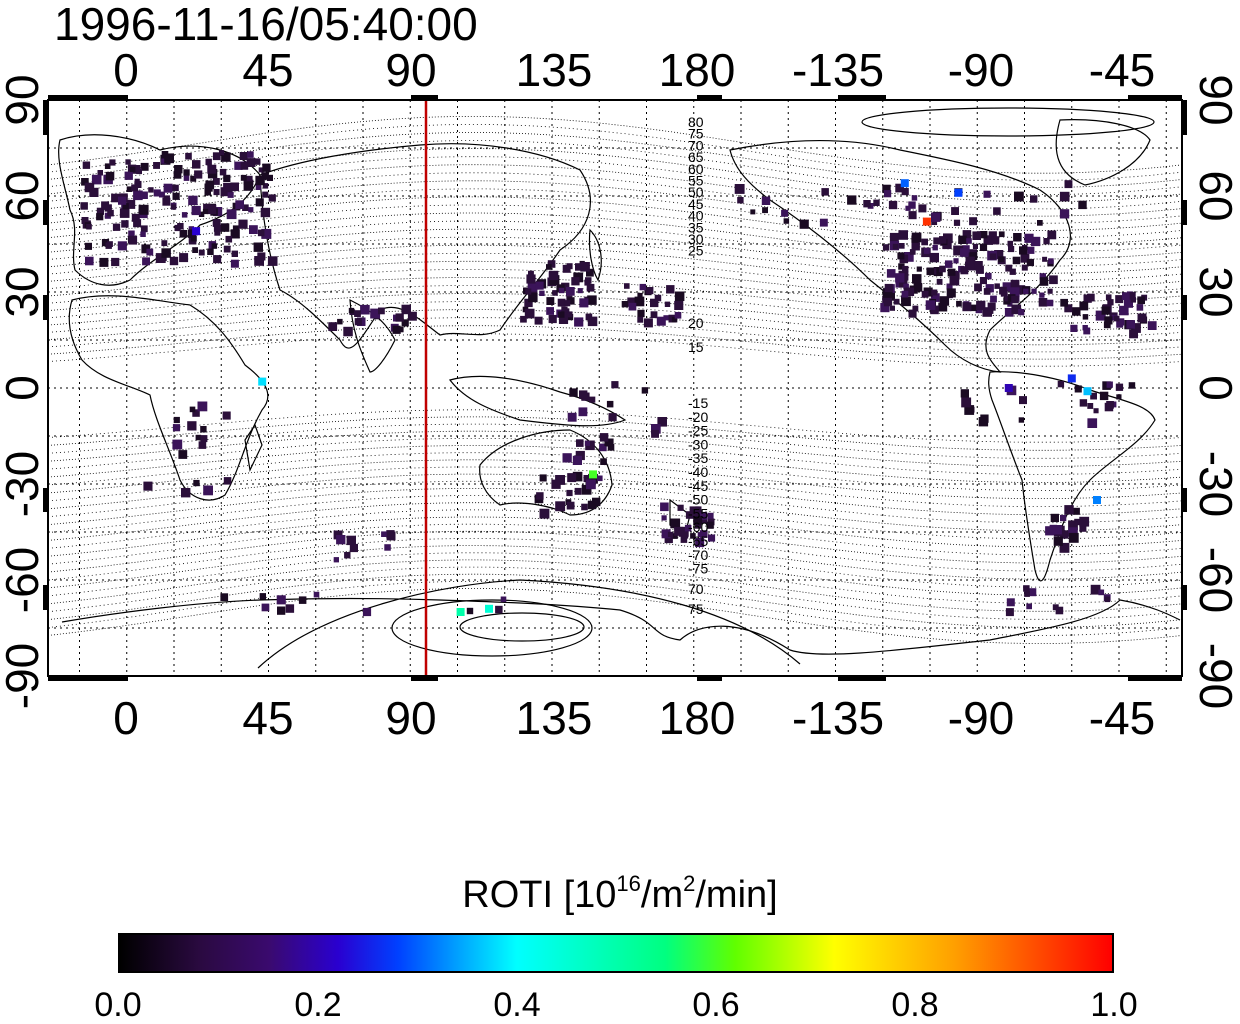  I want to click on contour-label-north: 25, so click(696, 251).